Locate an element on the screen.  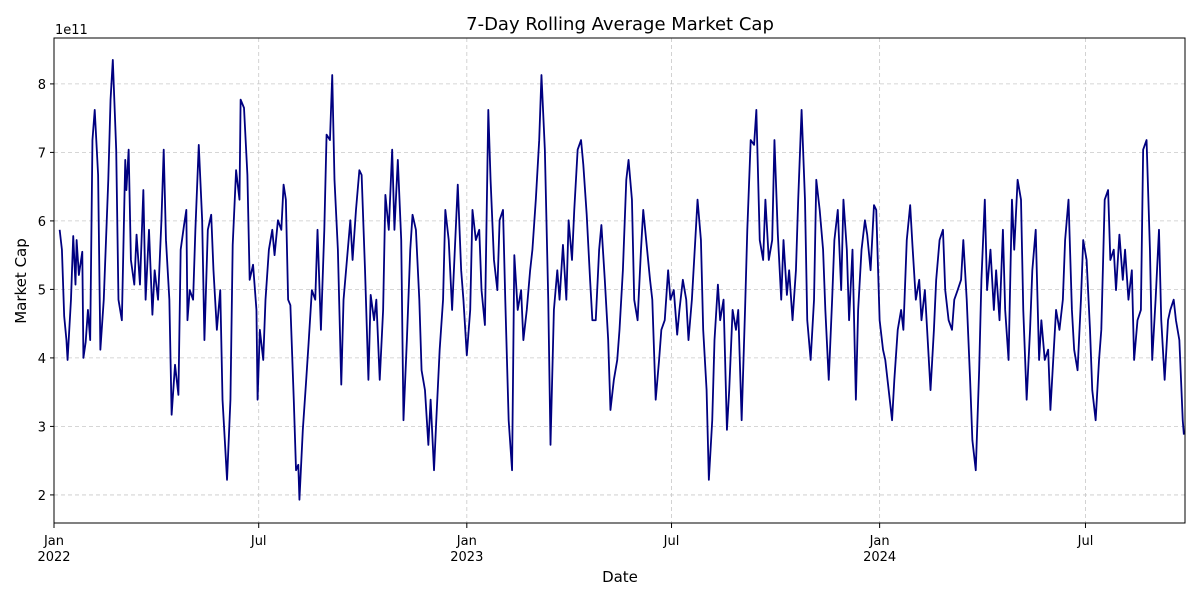
x-tick-label: Jan 2024 is located at coordinates (879, 549).